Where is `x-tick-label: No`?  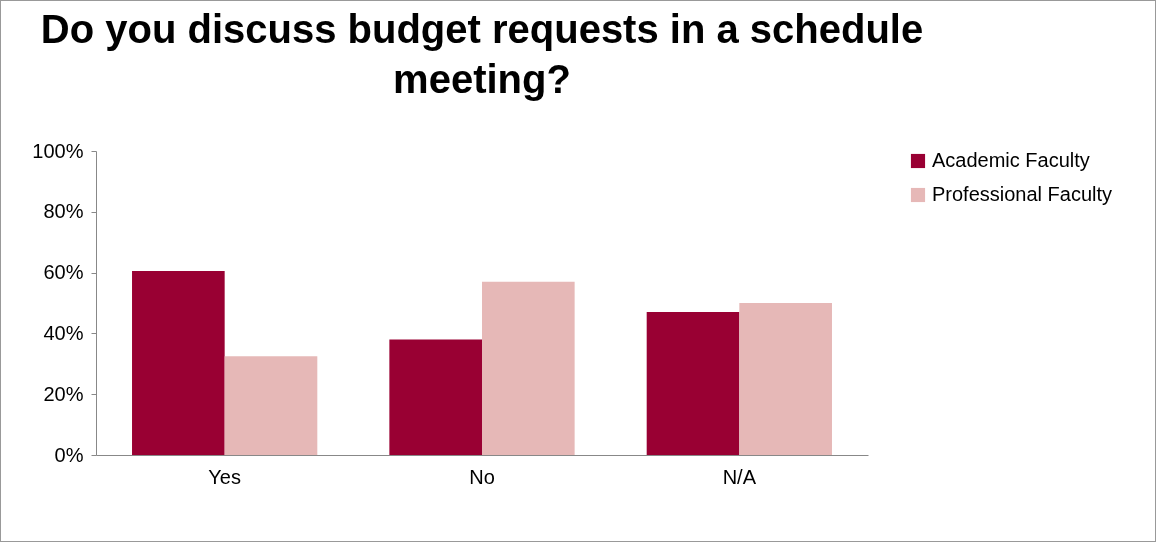 x-tick-label: No is located at coordinates (482, 476).